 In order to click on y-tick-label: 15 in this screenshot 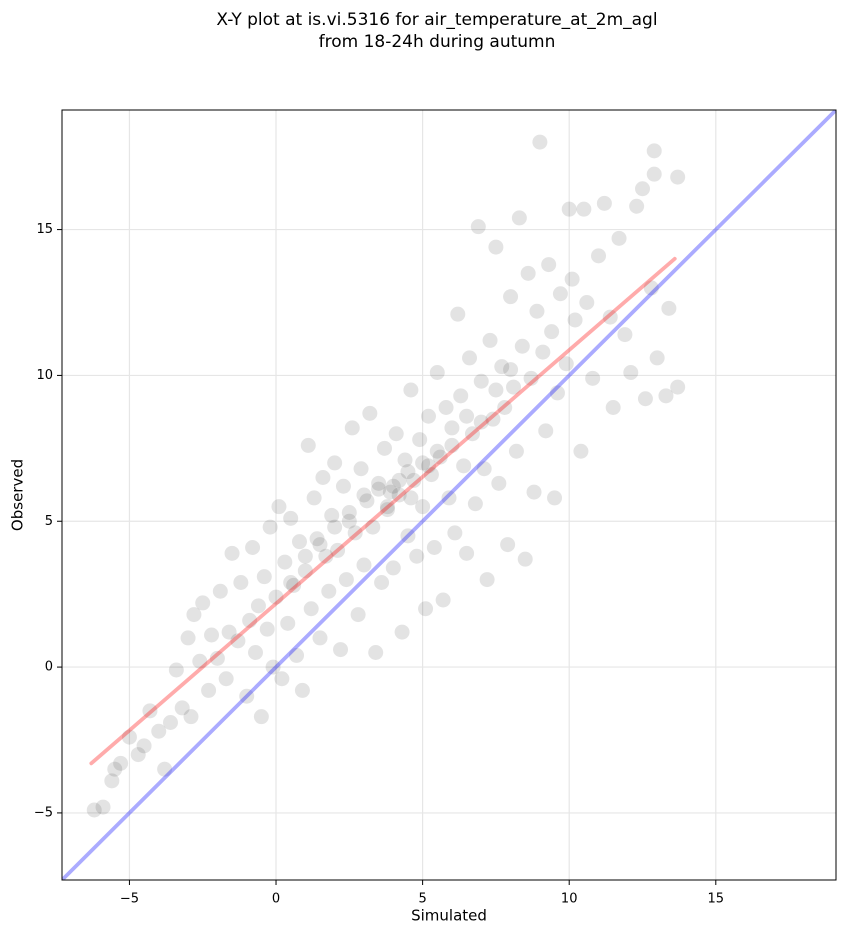, I will do `click(44, 229)`.